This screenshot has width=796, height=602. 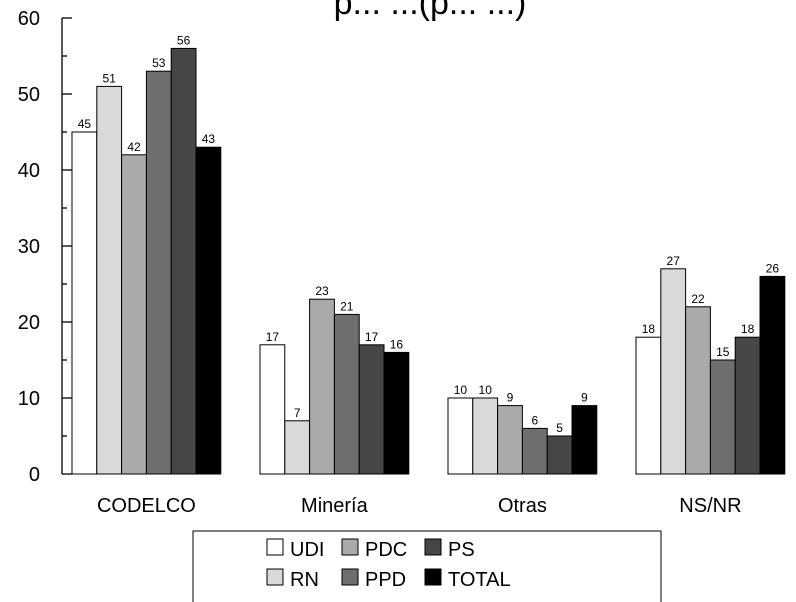 What do you see at coordinates (534, 420) in the screenshot?
I see `data-label: 6` at bounding box center [534, 420].